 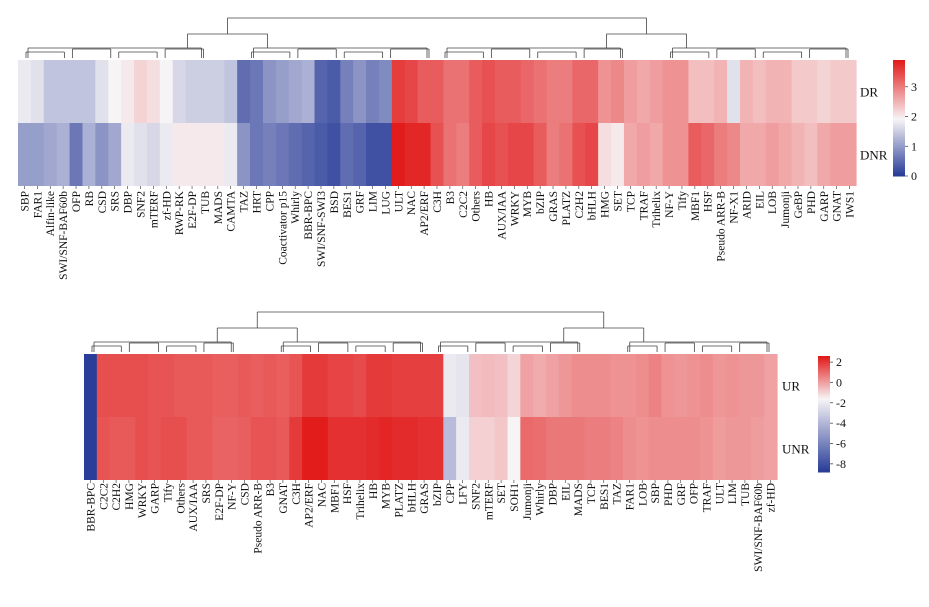 What do you see at coordinates (772, 497) in the screenshot?
I see `column-label: zf-HD` at bounding box center [772, 497].